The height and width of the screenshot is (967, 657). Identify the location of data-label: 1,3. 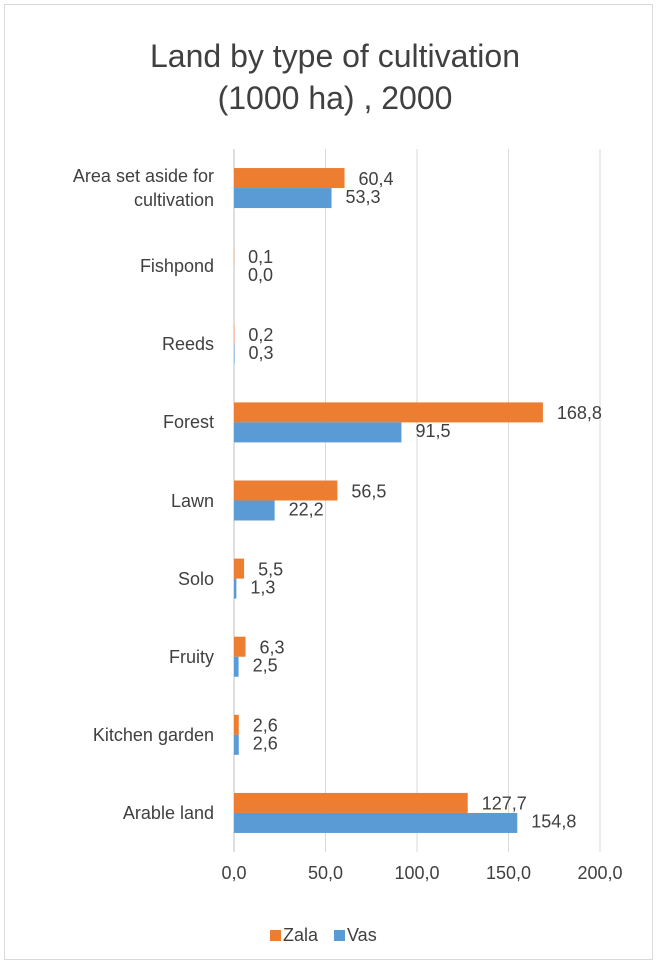
(262, 587).